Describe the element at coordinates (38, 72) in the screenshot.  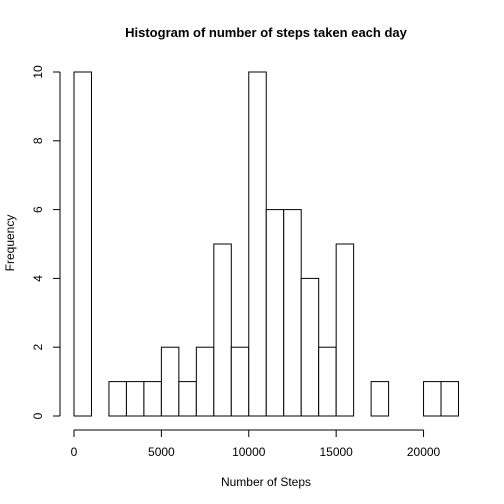
I see `y-tick-label: 10` at that location.